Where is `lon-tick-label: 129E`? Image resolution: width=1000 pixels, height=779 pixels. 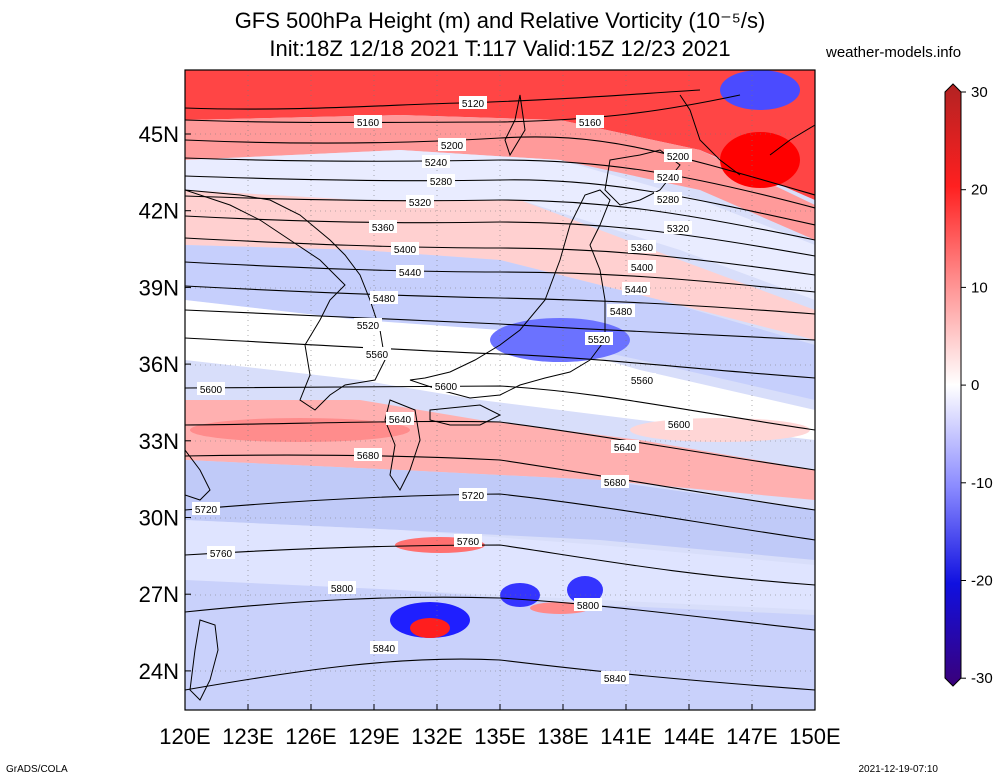 lon-tick-label: 129E is located at coordinates (373, 736).